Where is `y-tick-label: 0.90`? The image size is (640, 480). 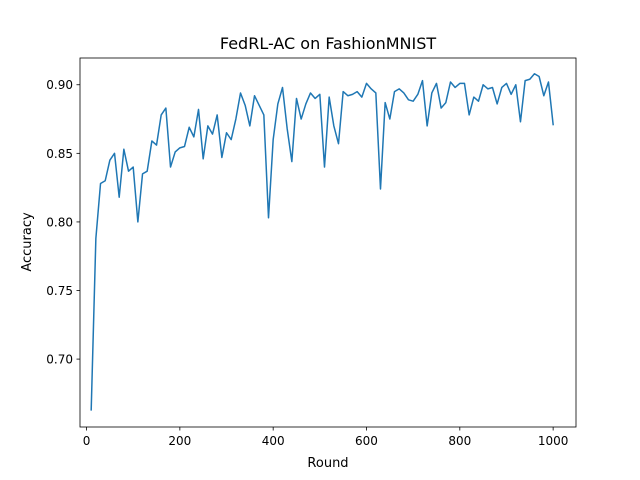 y-tick-label: 0.90 is located at coordinates (59, 85).